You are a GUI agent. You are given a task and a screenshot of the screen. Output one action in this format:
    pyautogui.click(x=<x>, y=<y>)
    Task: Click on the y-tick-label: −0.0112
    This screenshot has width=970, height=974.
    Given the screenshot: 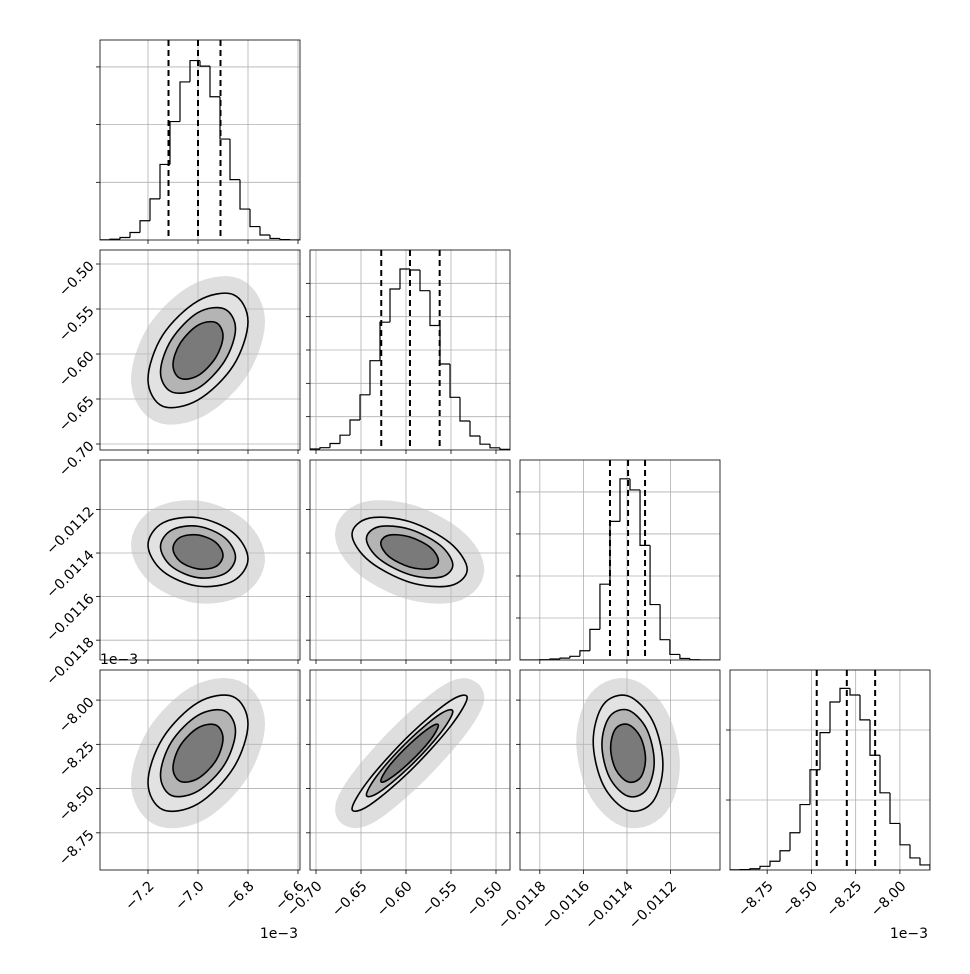 What is the action you would take?
    pyautogui.click(x=70, y=531)
    